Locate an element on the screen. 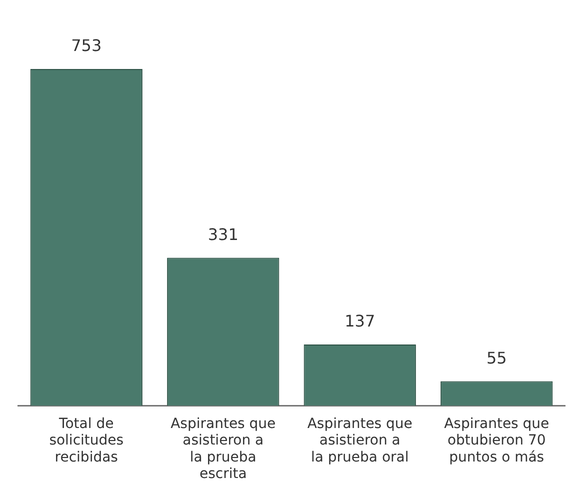 This screenshot has height=501, width=583. data-label: 137 is located at coordinates (360, 321).